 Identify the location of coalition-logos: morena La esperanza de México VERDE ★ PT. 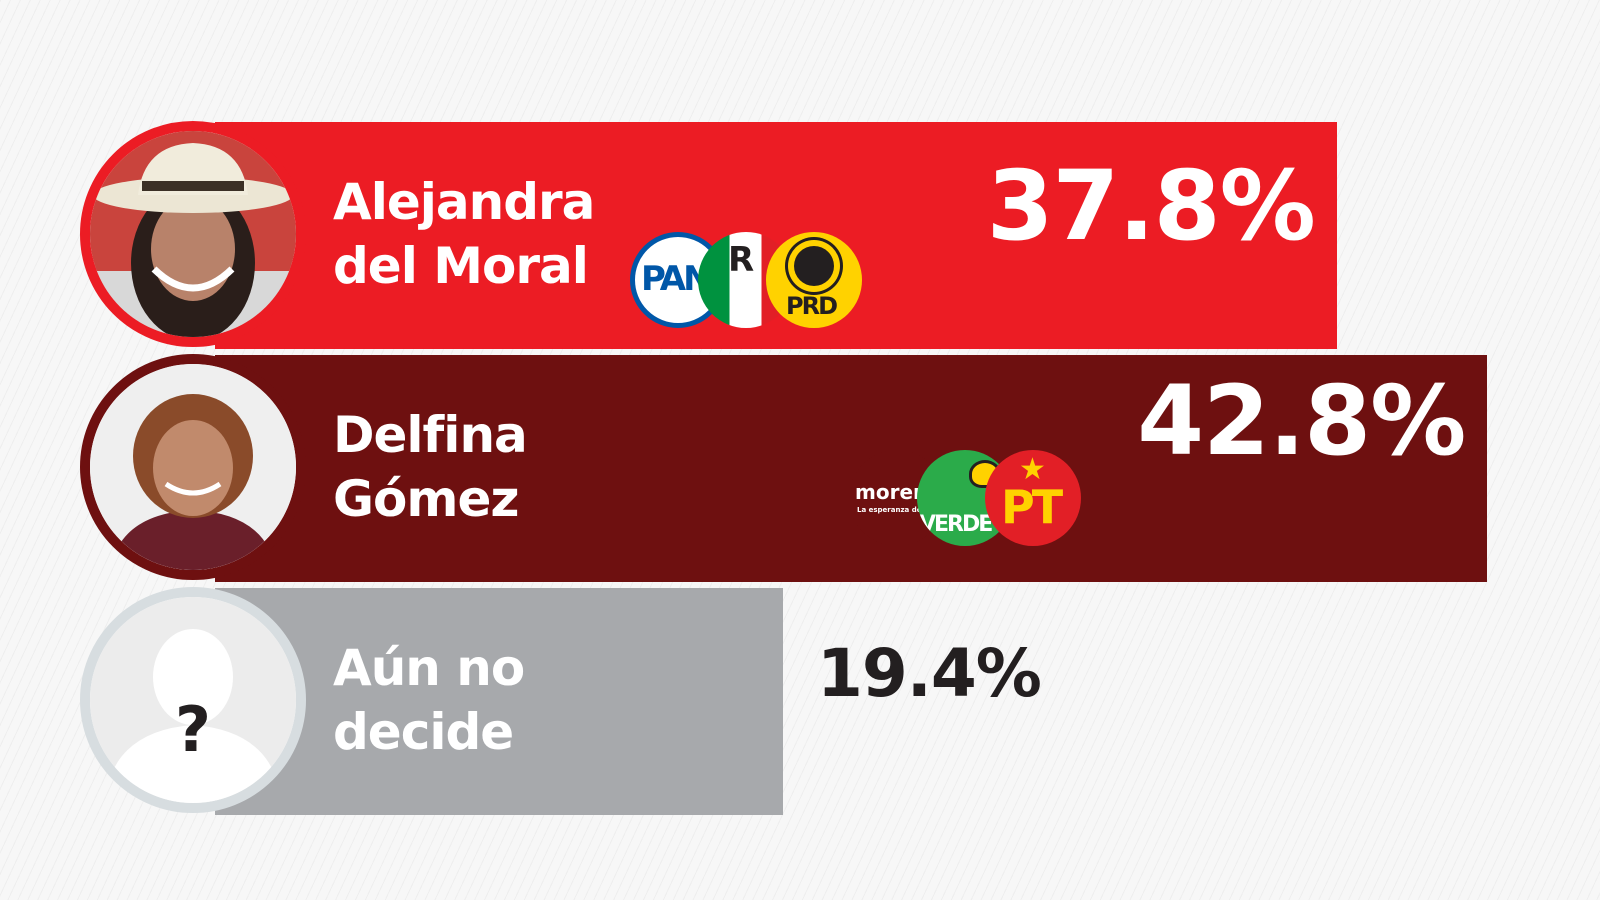
(969, 500).